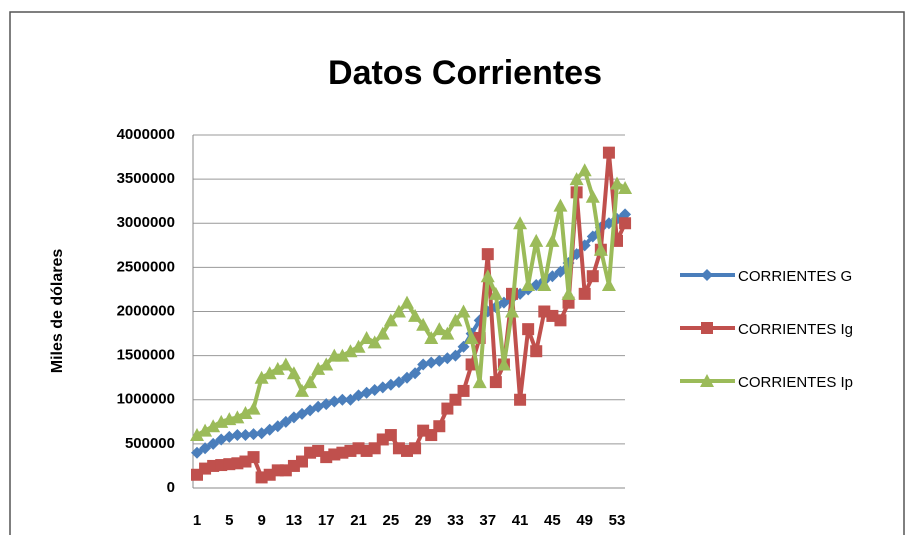 This screenshot has height=535, width=915. Describe the element at coordinates (617, 520) in the screenshot. I see `x-tick-label: 53` at that location.